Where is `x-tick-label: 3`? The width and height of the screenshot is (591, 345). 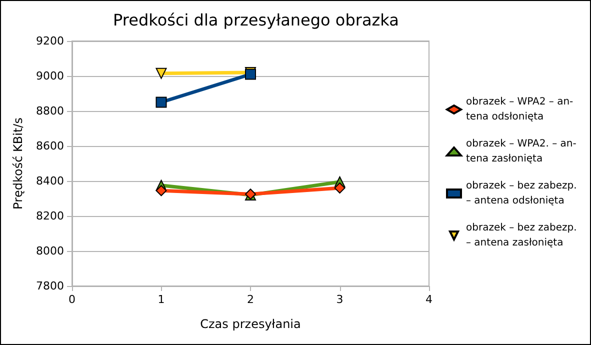 x-tick-label: 3 is located at coordinates (340, 299).